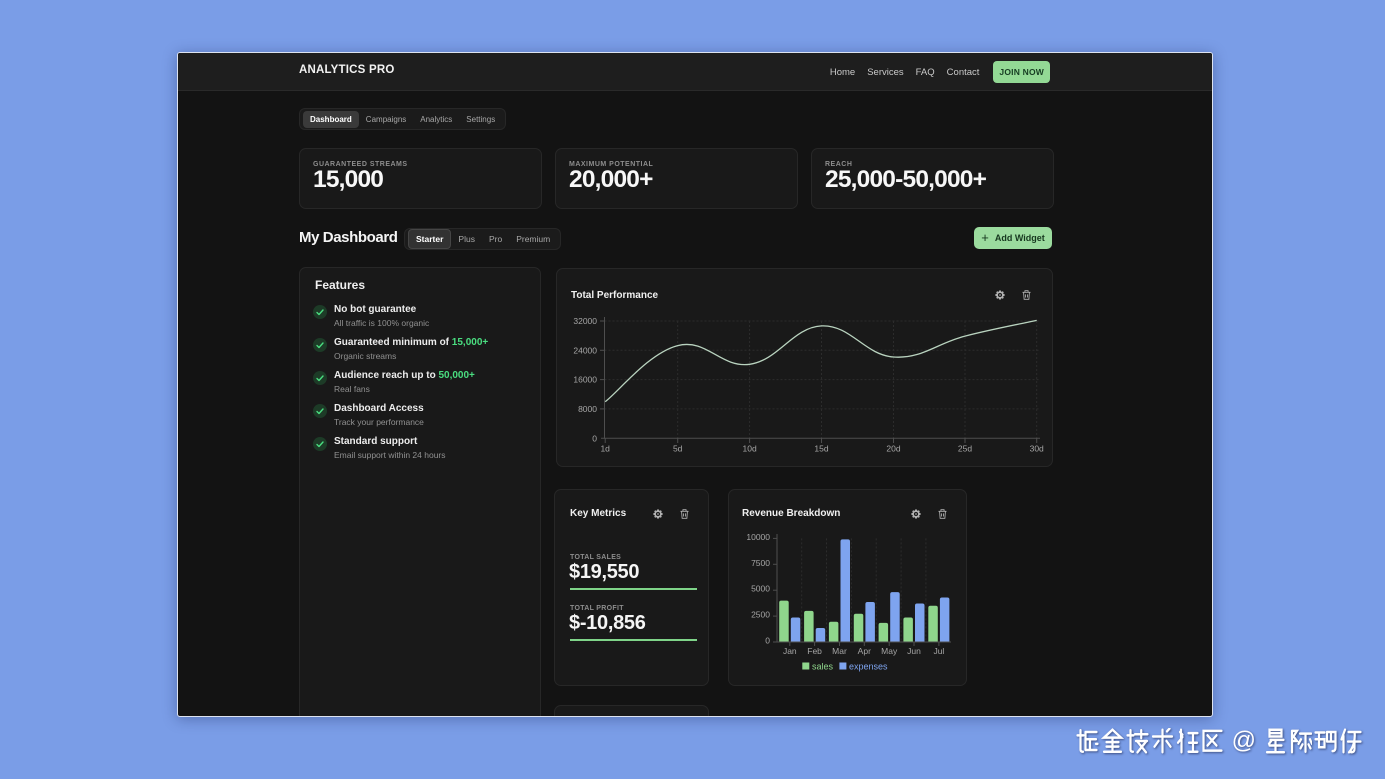 The image size is (1385, 779). I want to click on svg-text: 30d, so click(1037, 449).